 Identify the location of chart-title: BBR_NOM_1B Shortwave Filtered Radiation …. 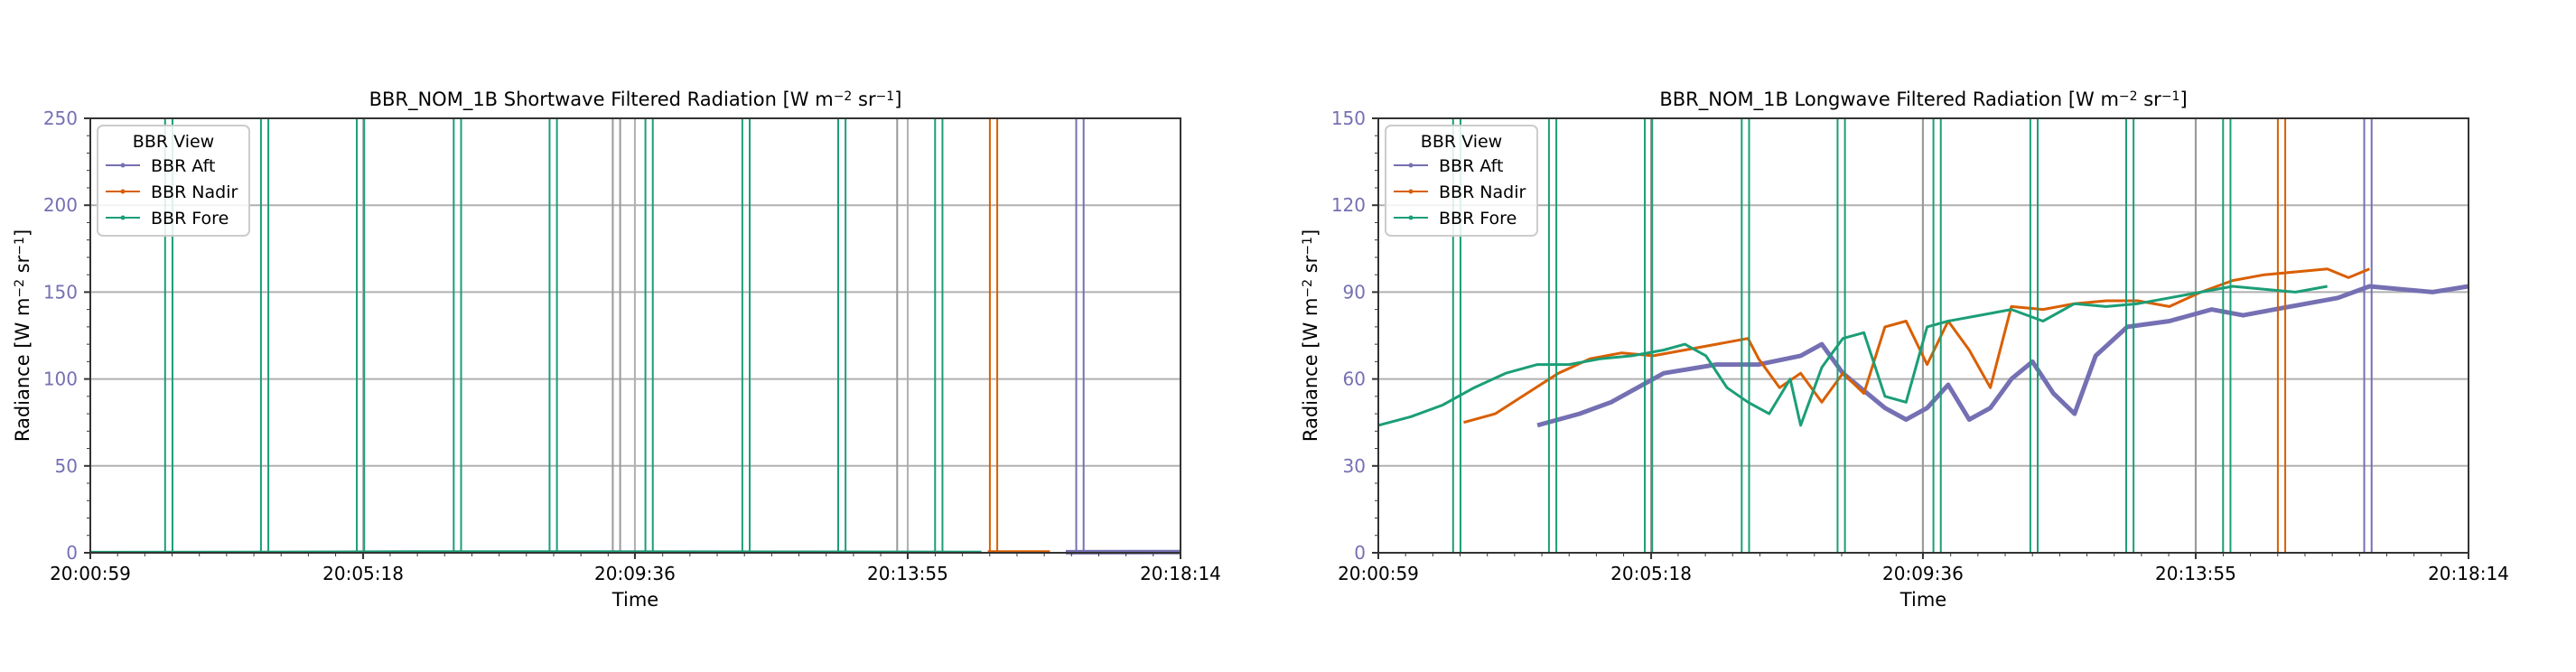
(635, 100).